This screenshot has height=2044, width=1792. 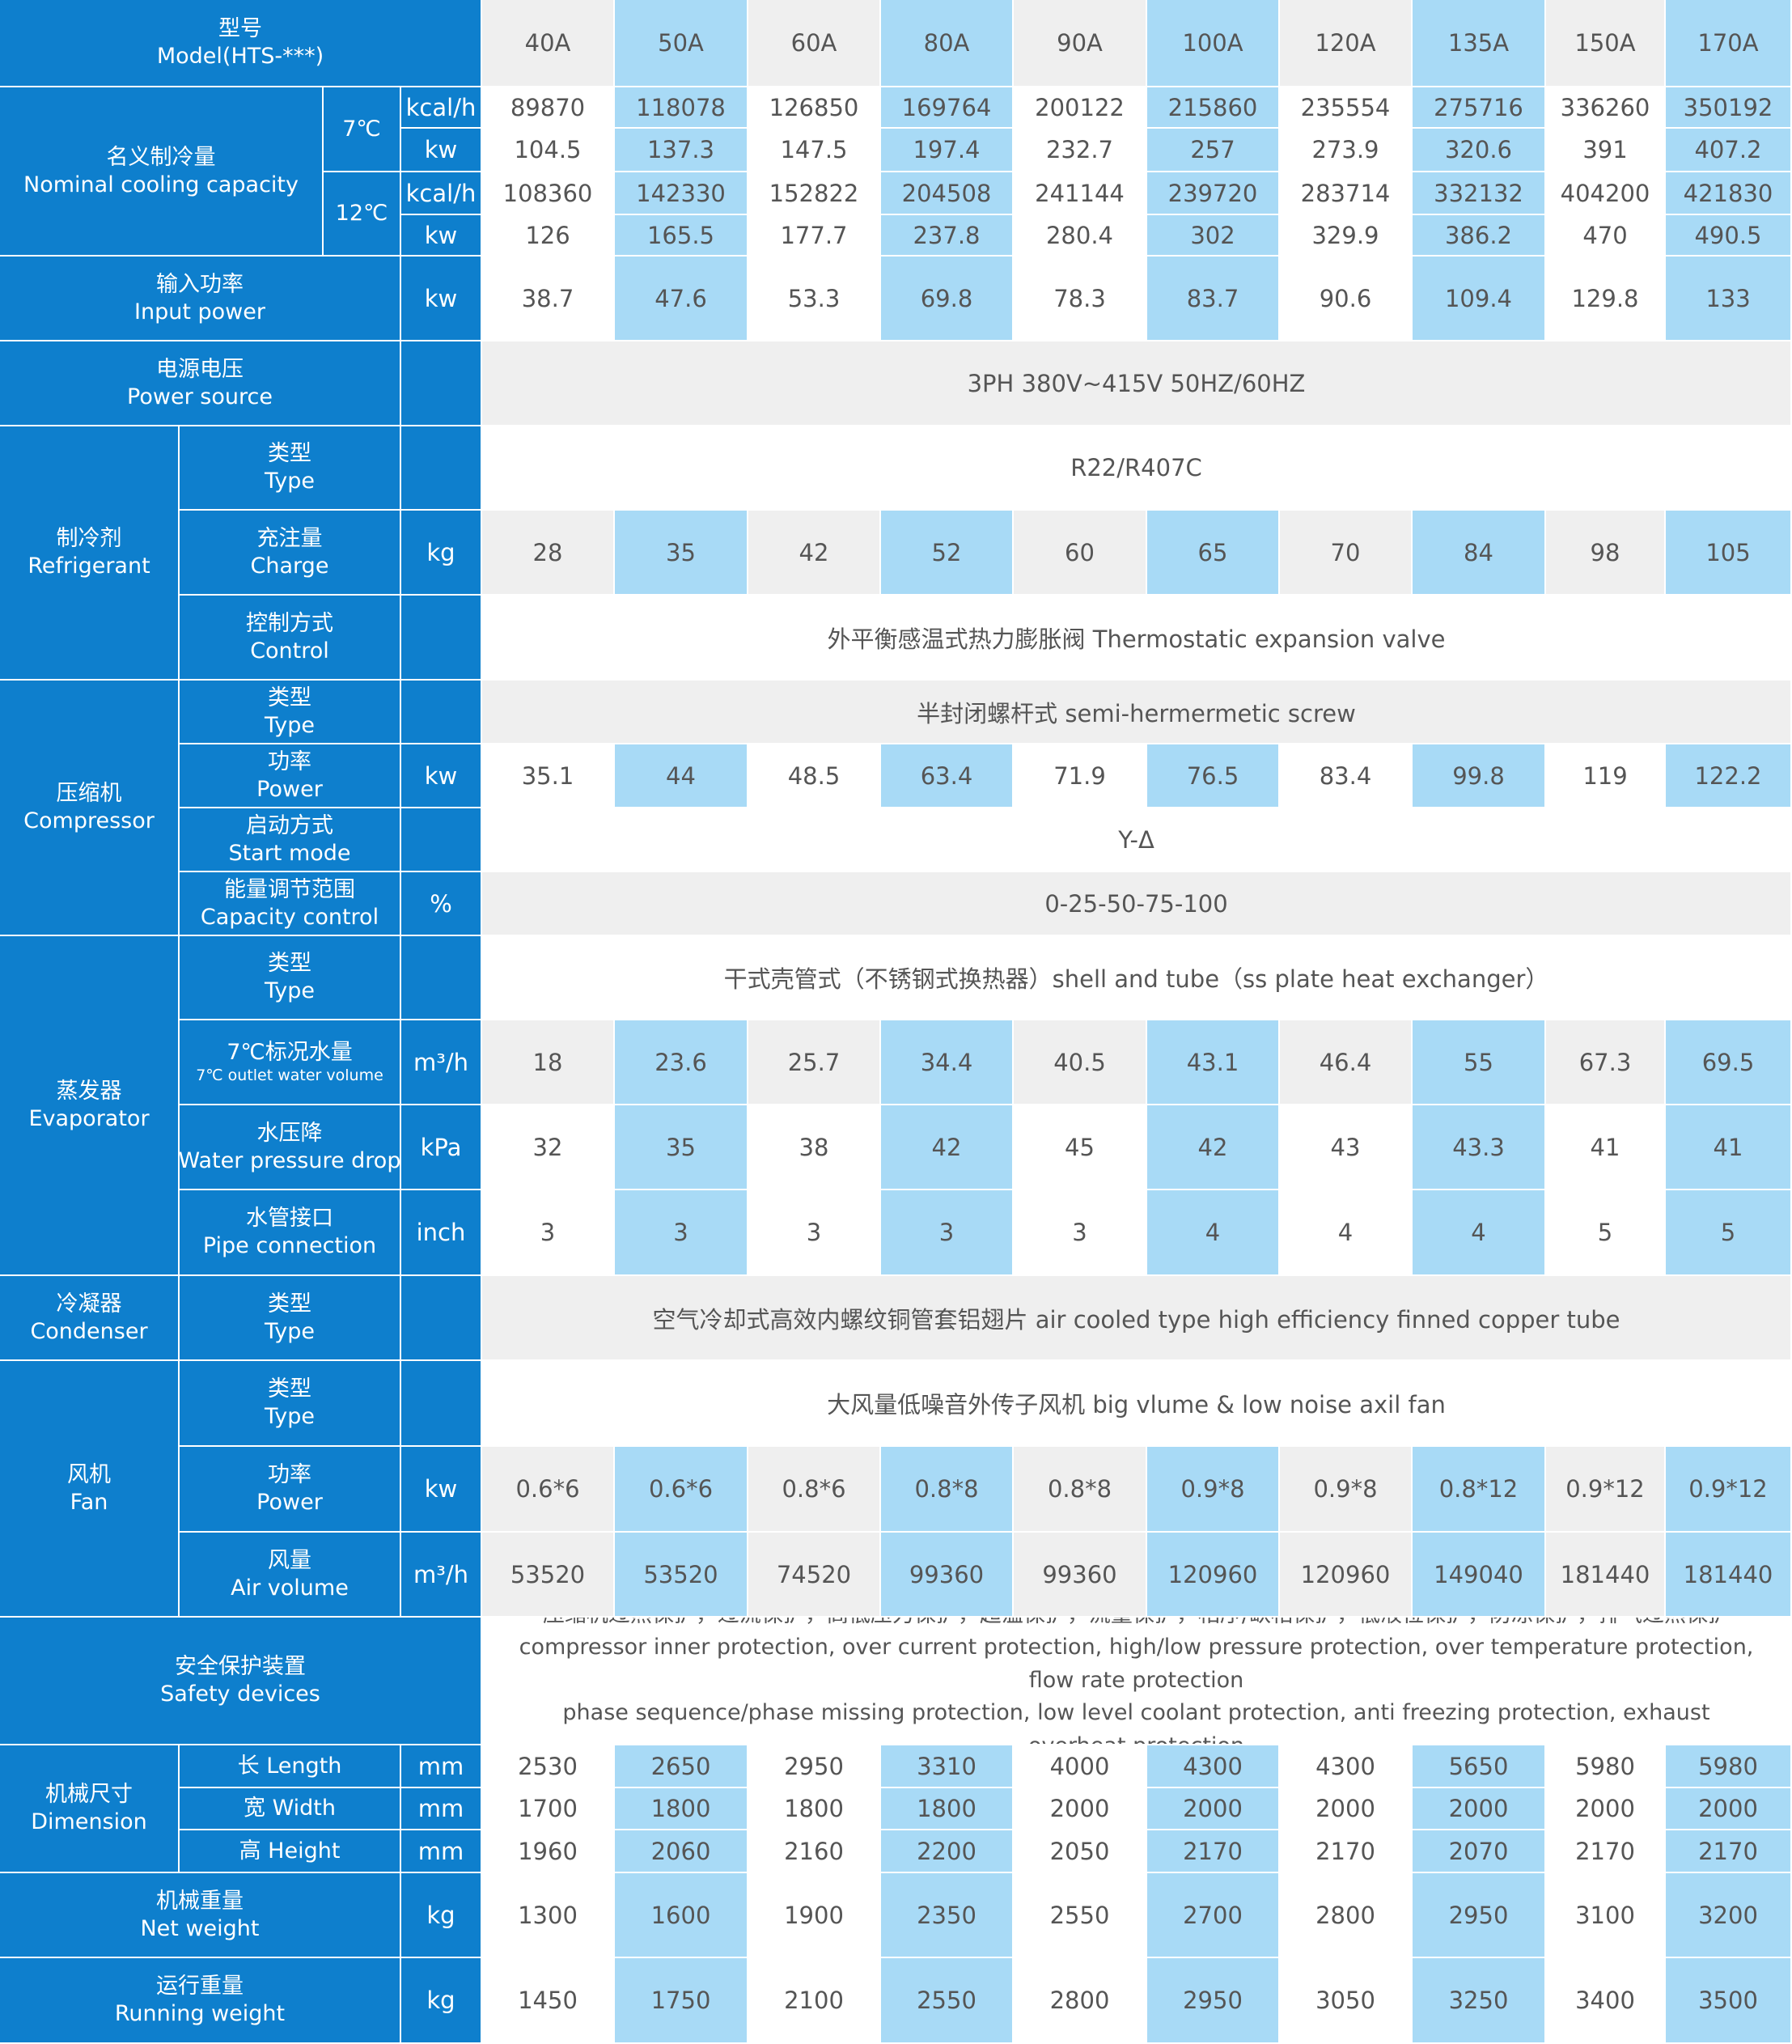 I want to click on fan-air-label-zh: 风量, so click(x=289, y=1560).